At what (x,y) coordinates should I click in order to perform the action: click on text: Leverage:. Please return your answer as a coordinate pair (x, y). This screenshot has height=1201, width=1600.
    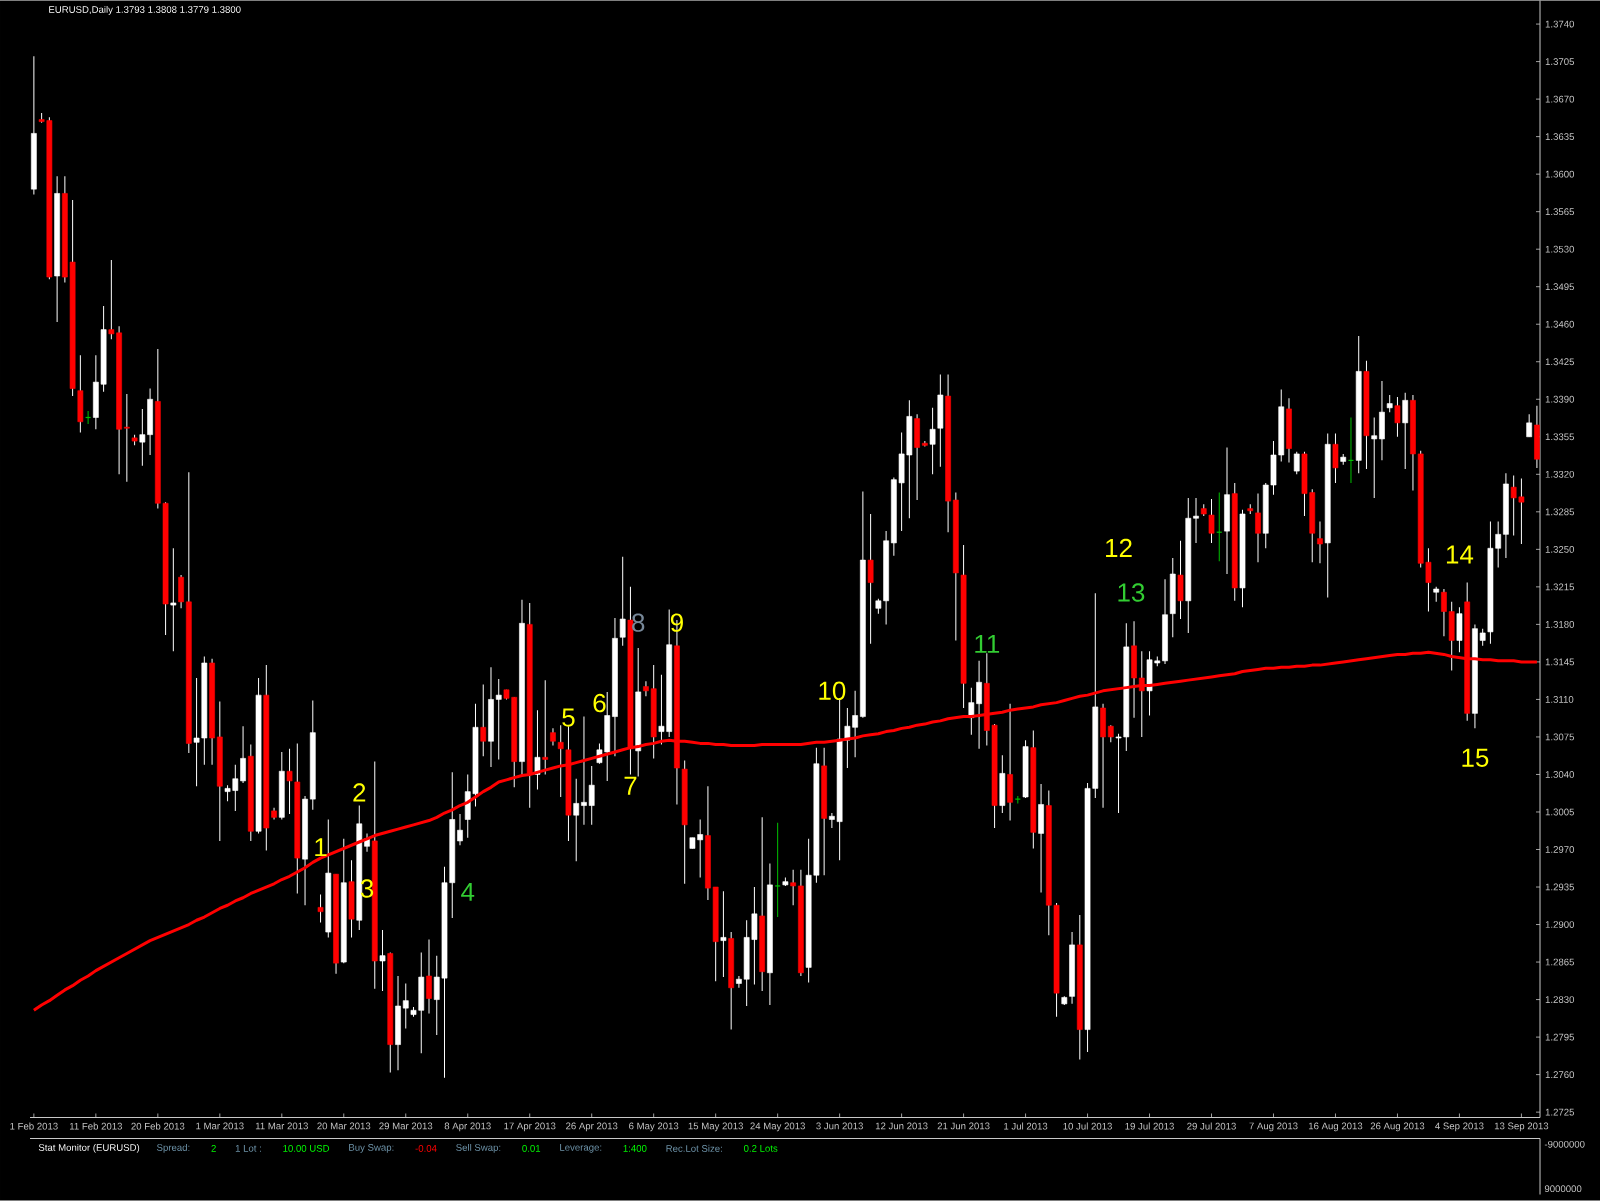
    Looking at the image, I should click on (581, 1148).